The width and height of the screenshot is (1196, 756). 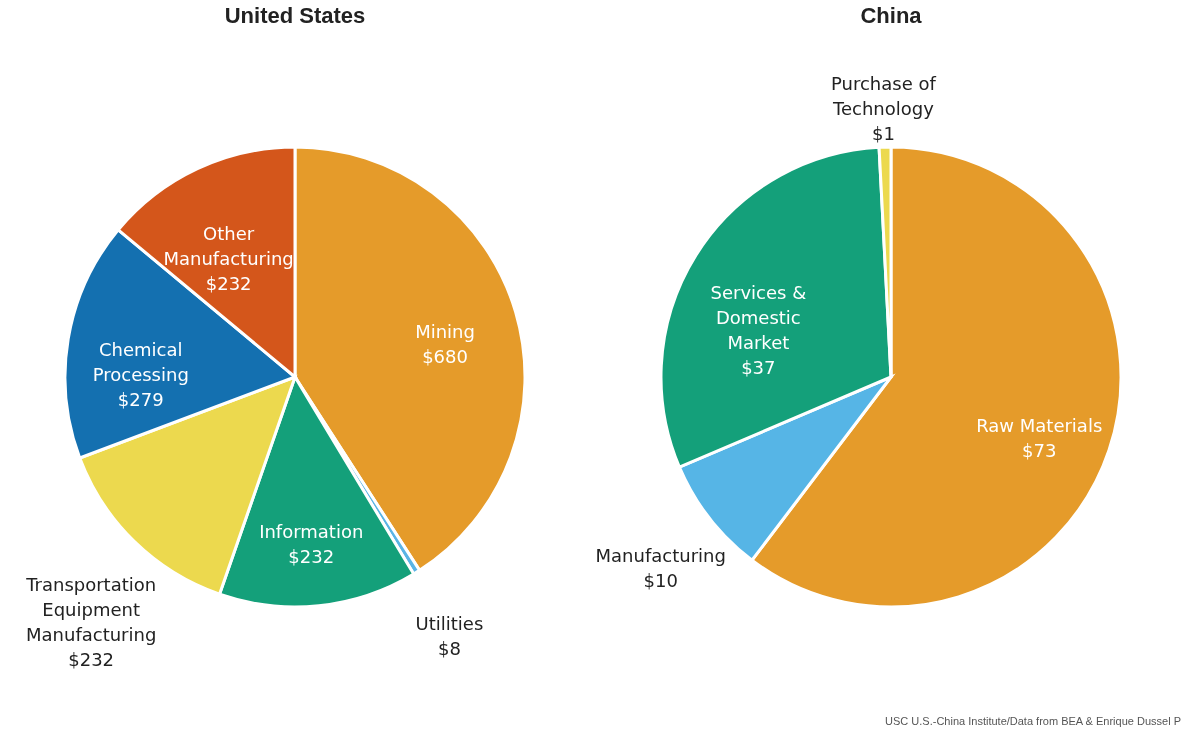 I want to click on slice-label: Manufacturing, so click(x=660, y=555).